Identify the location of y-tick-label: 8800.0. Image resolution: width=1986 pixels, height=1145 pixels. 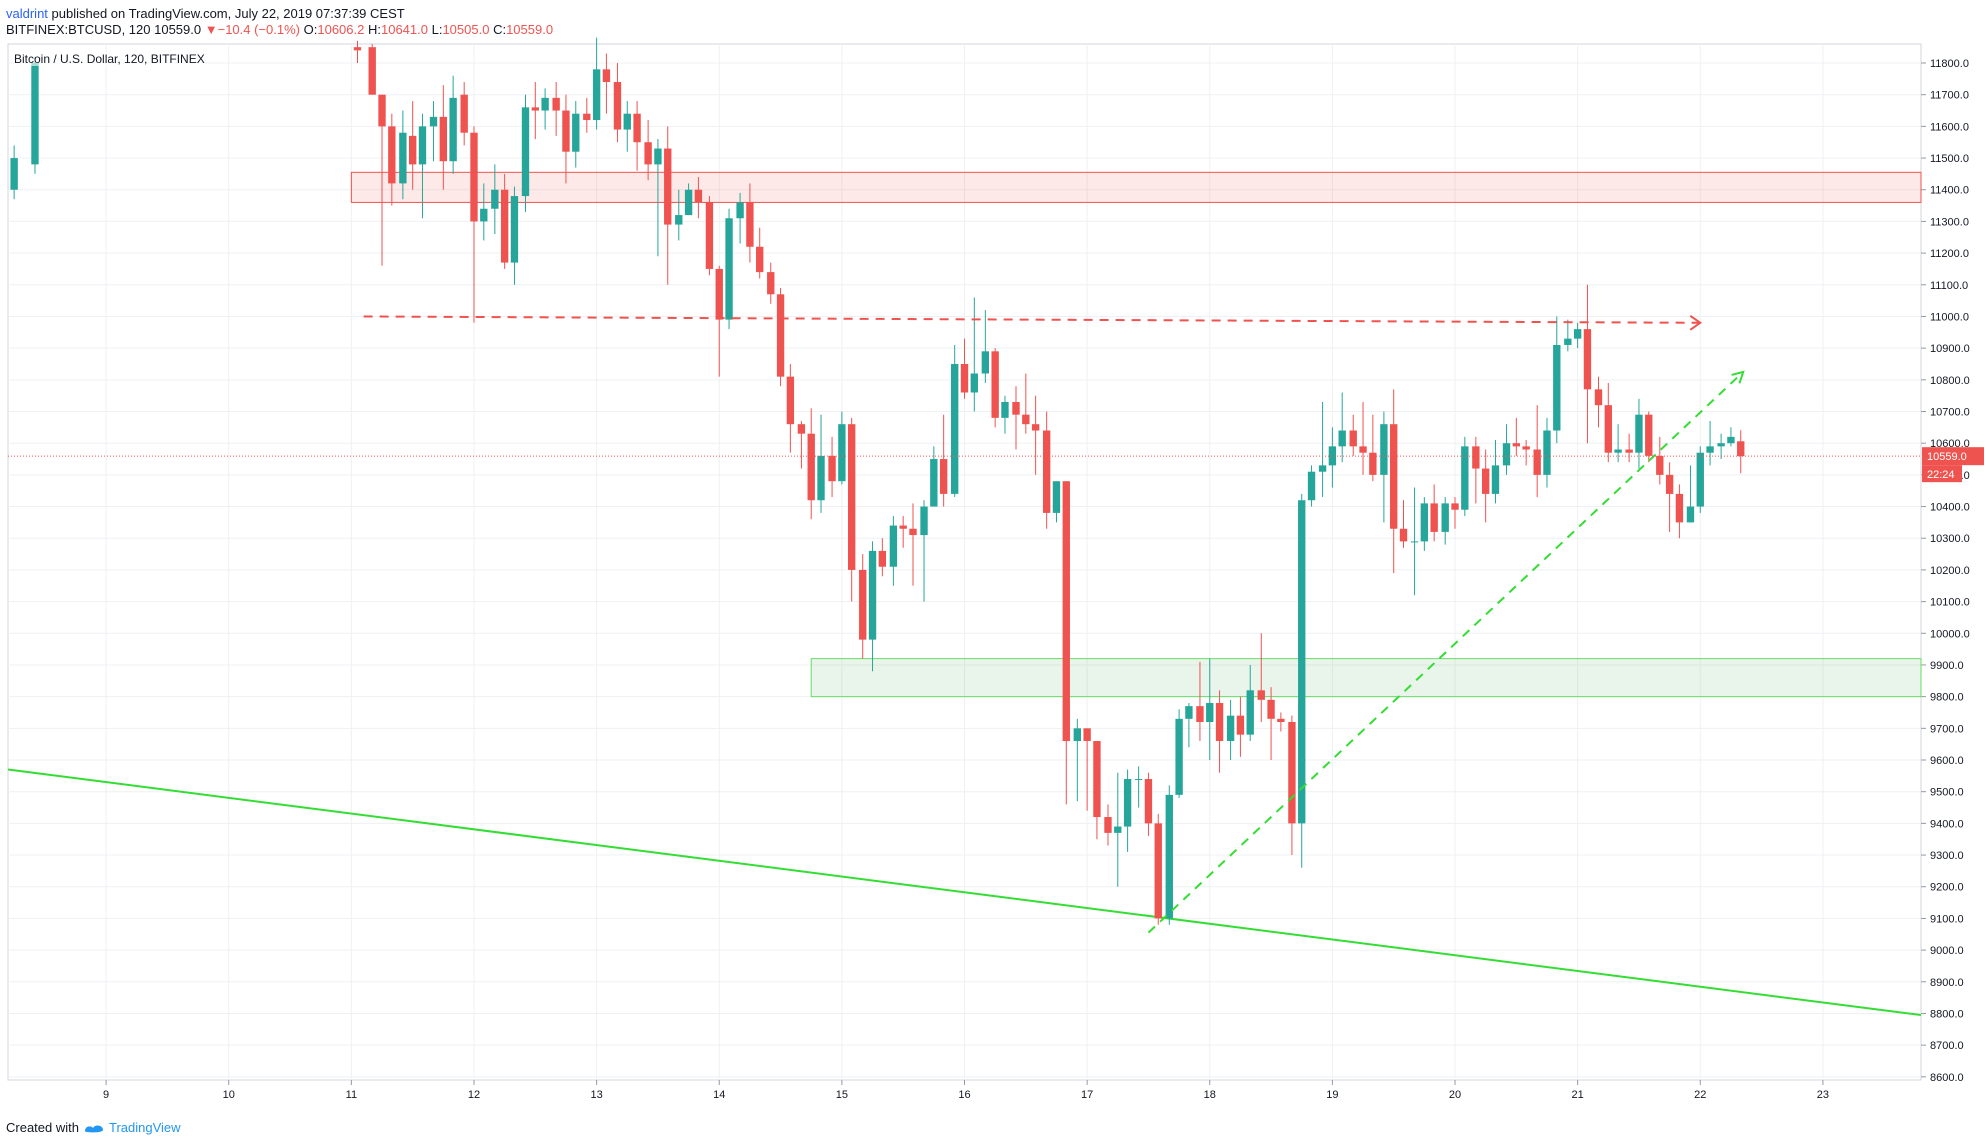
(1947, 1014).